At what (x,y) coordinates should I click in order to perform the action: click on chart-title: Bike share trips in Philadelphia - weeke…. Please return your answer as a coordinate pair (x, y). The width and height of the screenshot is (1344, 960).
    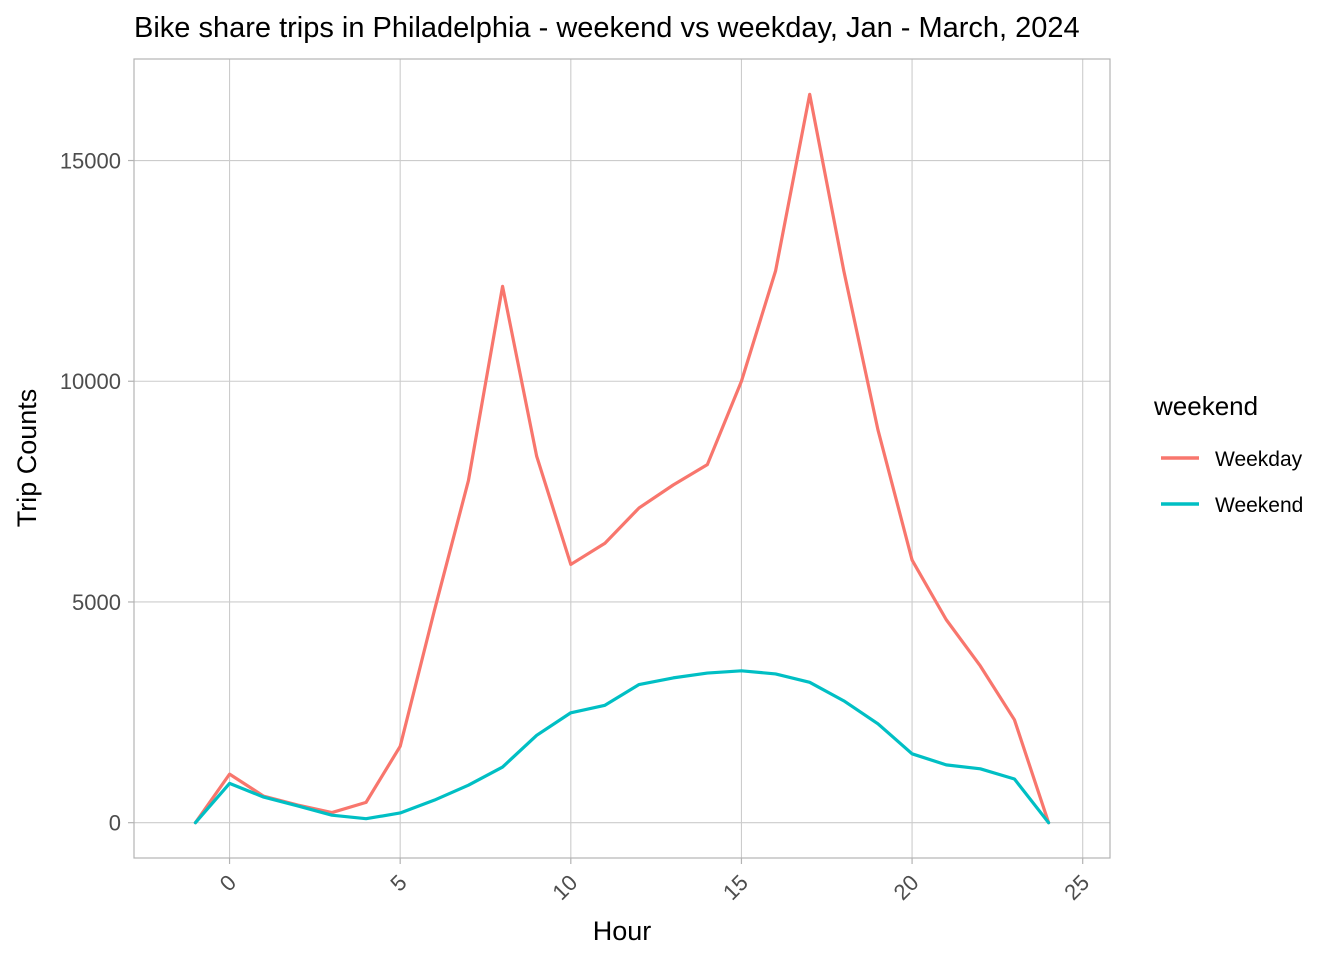
    Looking at the image, I should click on (607, 28).